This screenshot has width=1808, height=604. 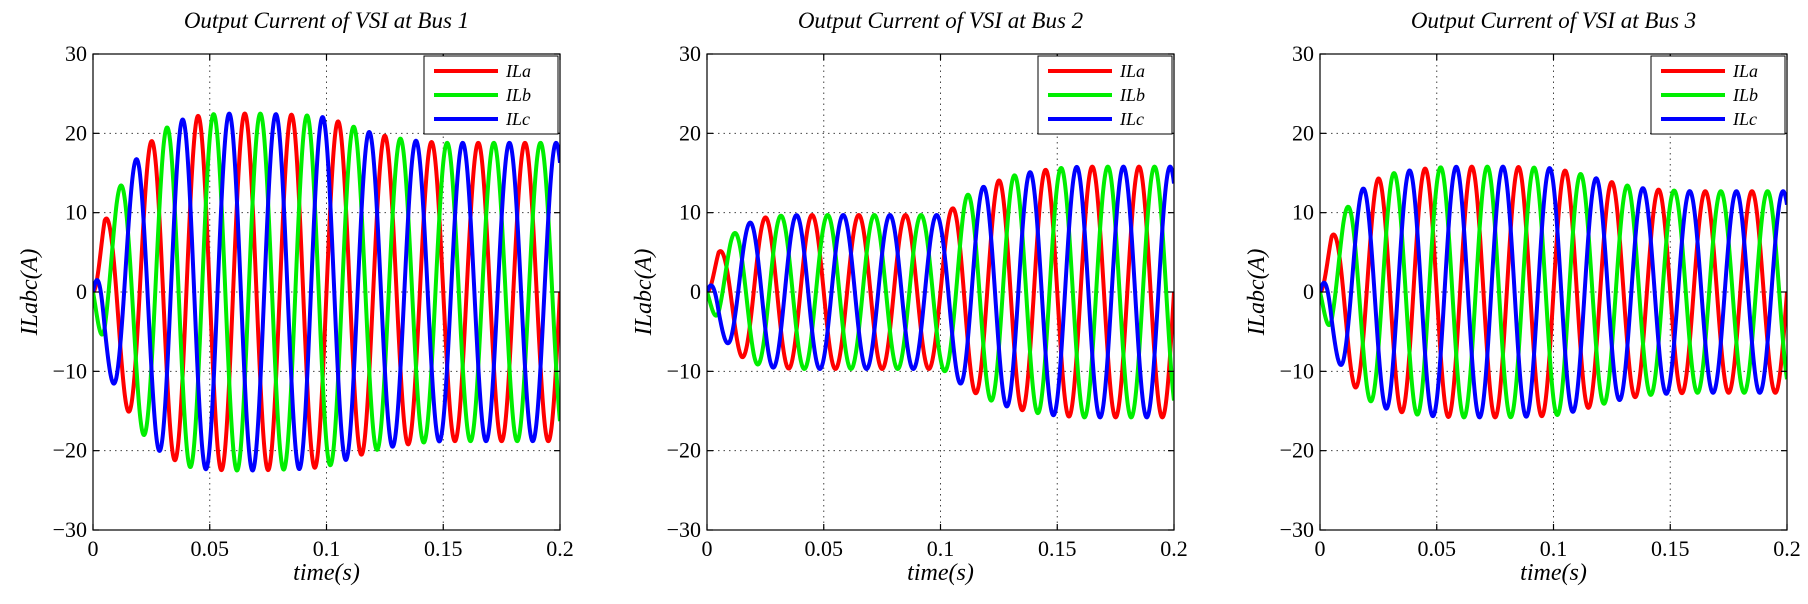 I want to click on chart-title: Output Current of VSI at Bus 1, so click(x=326, y=20).